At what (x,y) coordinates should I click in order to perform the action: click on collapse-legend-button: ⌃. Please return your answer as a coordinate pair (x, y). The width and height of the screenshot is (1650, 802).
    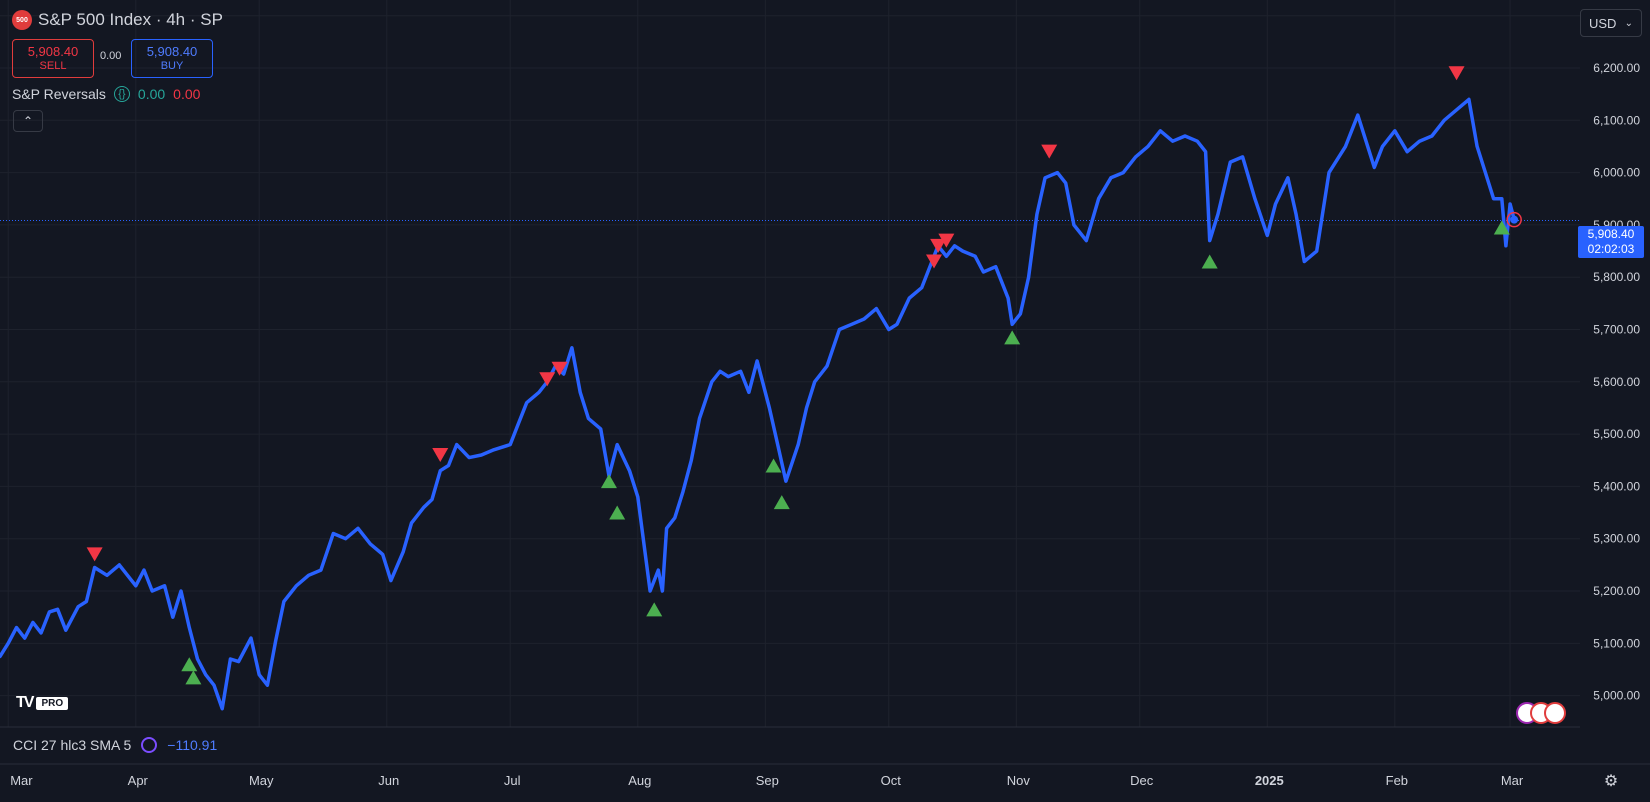
    Looking at the image, I should click on (28, 121).